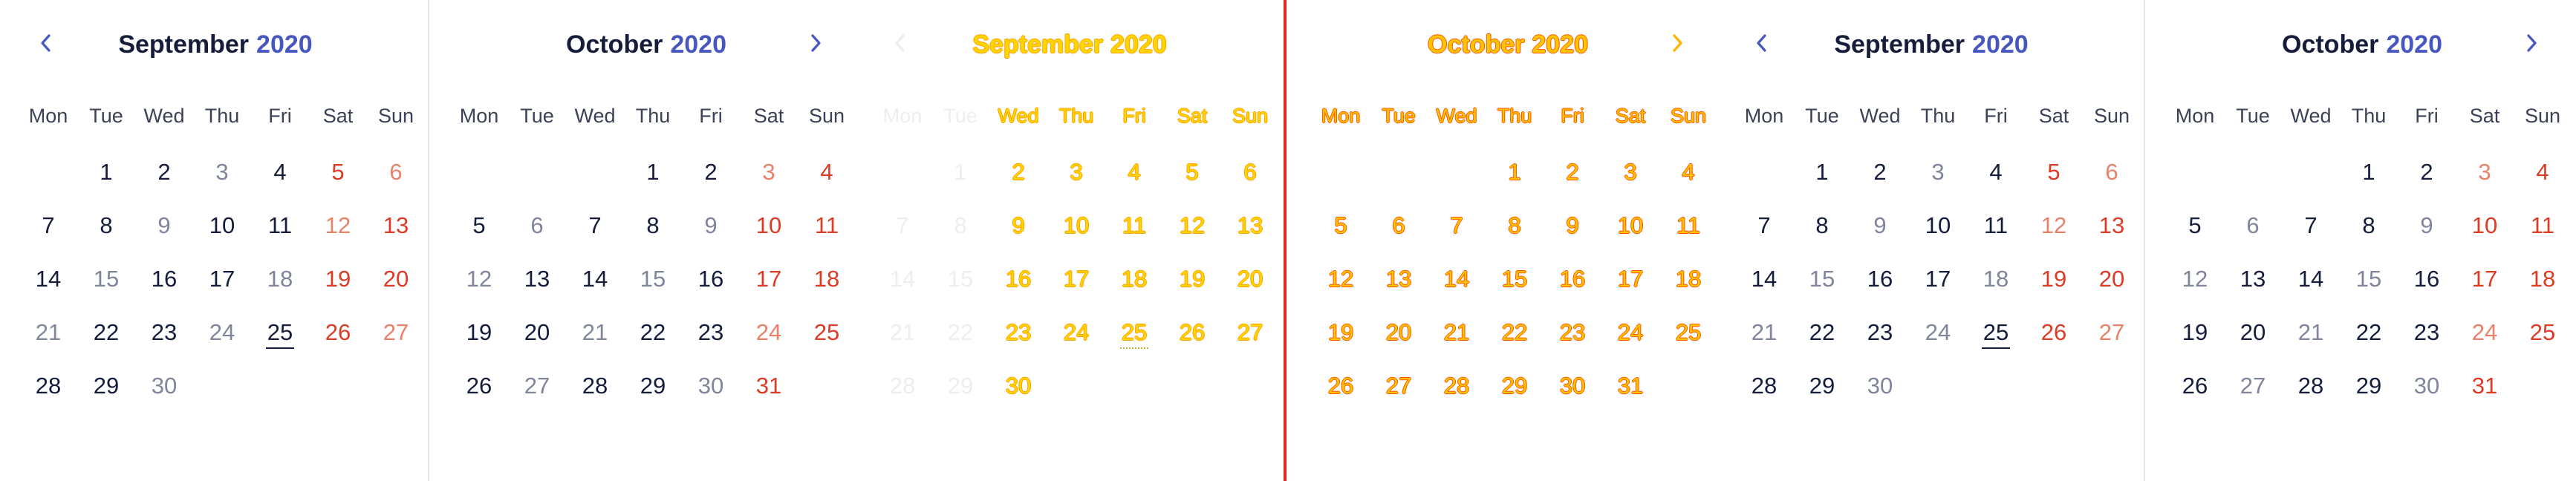 The width and height of the screenshot is (2576, 481). I want to click on day-cell: 31, so click(769, 386).